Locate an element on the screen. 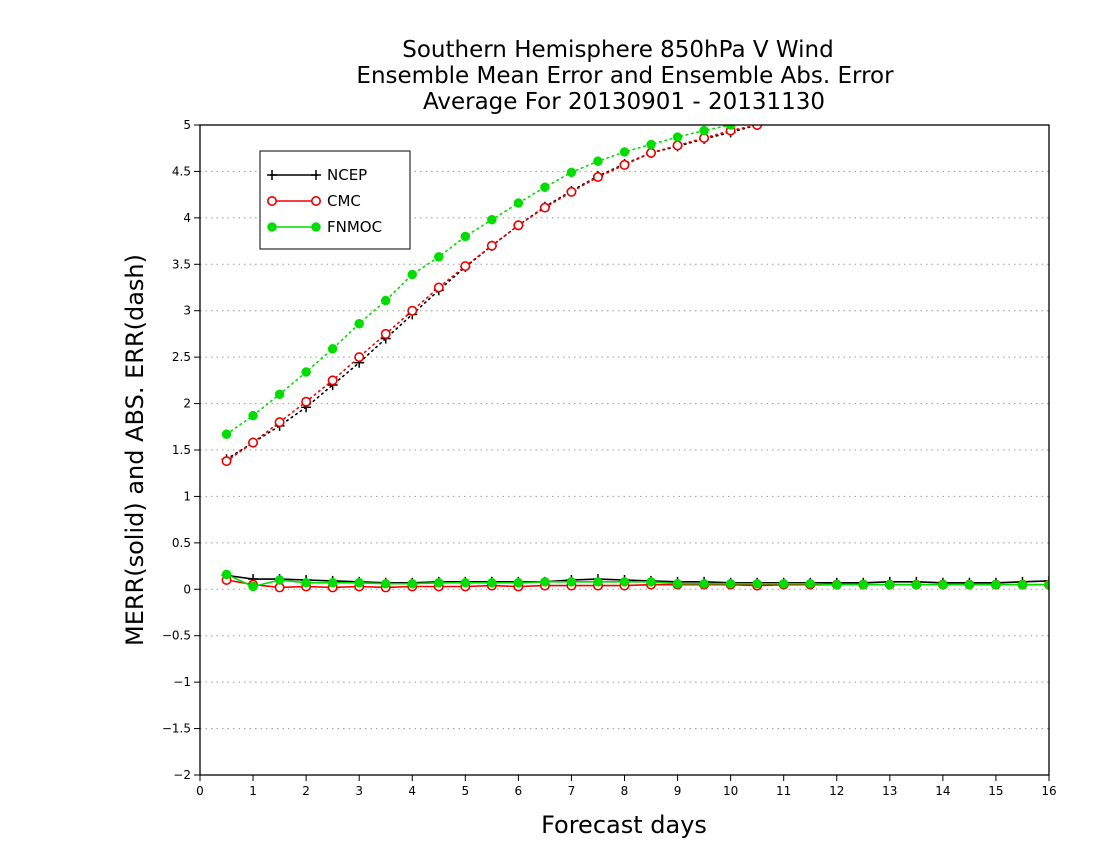 The height and width of the screenshot is (855, 1100). legend-marker-cmc is located at coordinates (315, 201).